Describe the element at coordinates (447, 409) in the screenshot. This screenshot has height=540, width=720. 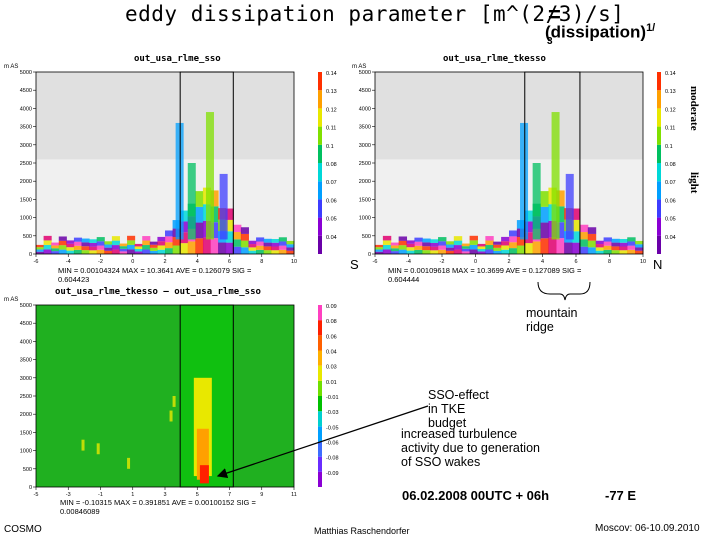
I see `label-sso-effect-line2: in TKE` at that location.